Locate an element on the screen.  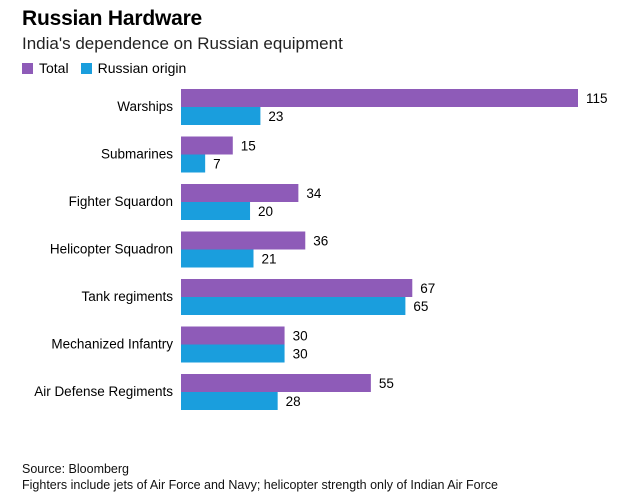
category-label: Helicopter Squadron is located at coordinates (111, 249).